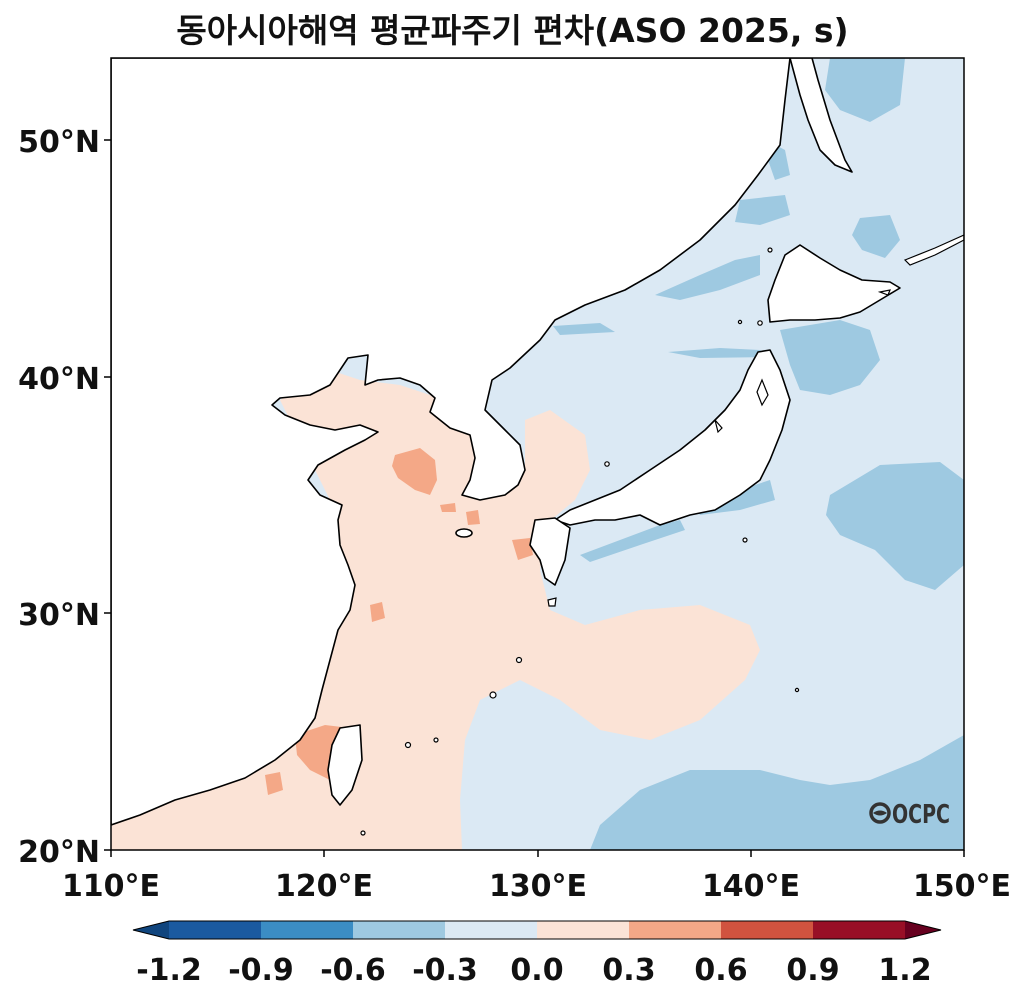 This screenshot has width=1025, height=1001. What do you see at coordinates (538, 886) in the screenshot?
I see `x-tick-label: 130°E` at bounding box center [538, 886].